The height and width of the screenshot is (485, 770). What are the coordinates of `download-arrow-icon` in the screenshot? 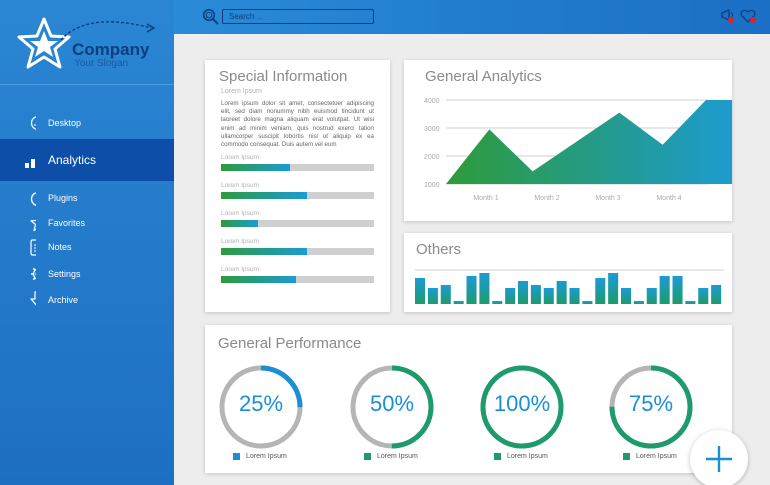 It's located at (33, 298).